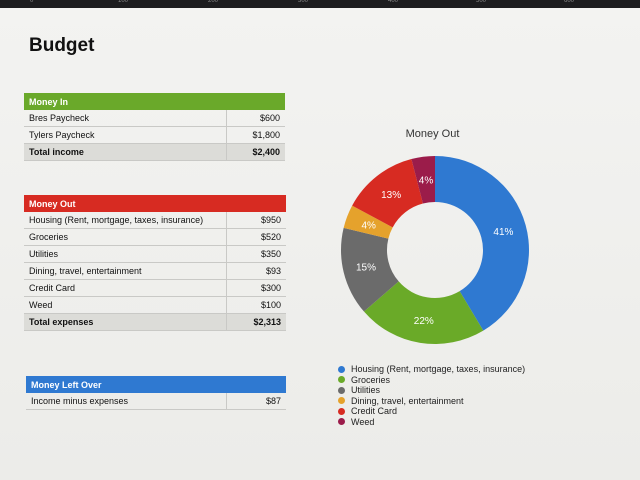 This screenshot has width=640, height=480. What do you see at coordinates (374, 411) in the screenshot?
I see `legend-label: Credit Card` at bounding box center [374, 411].